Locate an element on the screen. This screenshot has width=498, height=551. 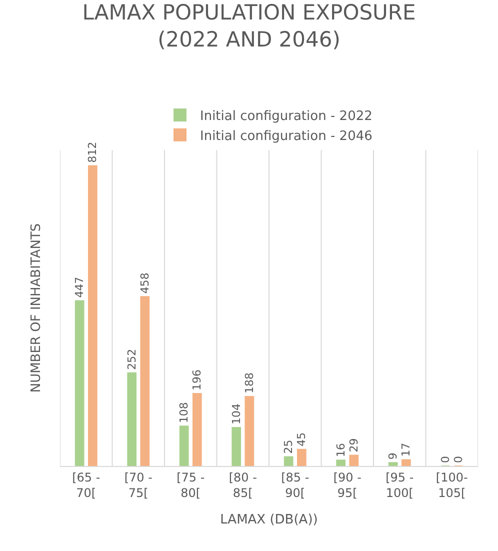
data-label: 45 is located at coordinates (301, 439).